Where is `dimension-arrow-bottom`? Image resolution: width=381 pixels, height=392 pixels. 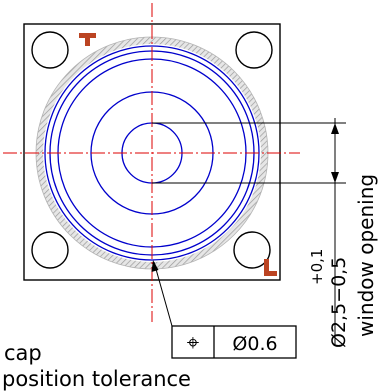
dimension-arrow-bottom is located at coordinates (335, 177).